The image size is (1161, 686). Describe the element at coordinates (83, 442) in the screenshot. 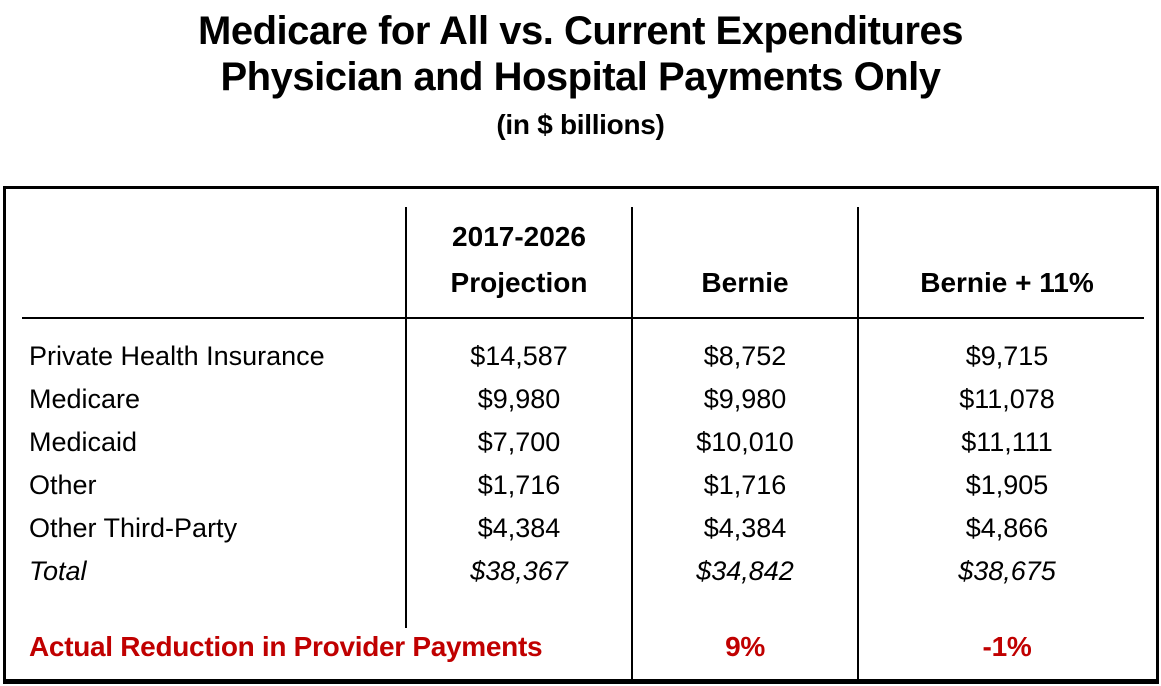

I see `row-label: Medicaid` at that location.